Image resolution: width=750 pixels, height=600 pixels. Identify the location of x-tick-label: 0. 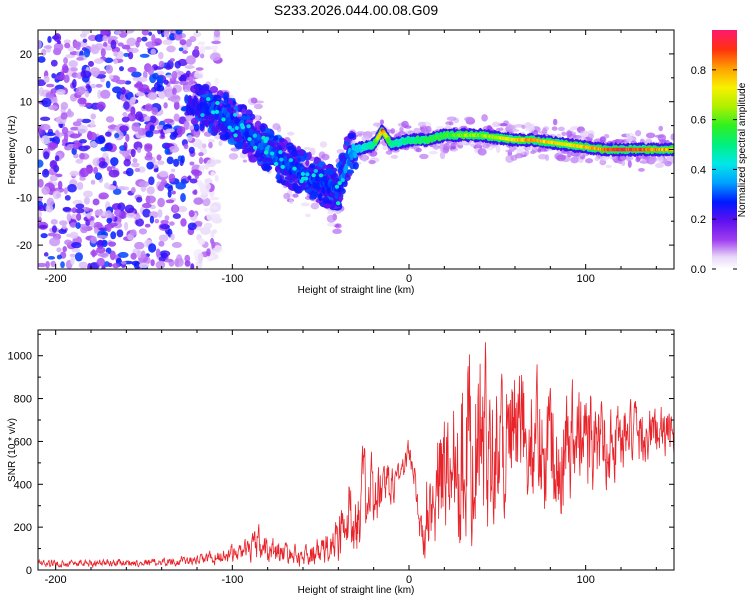
(409, 279).